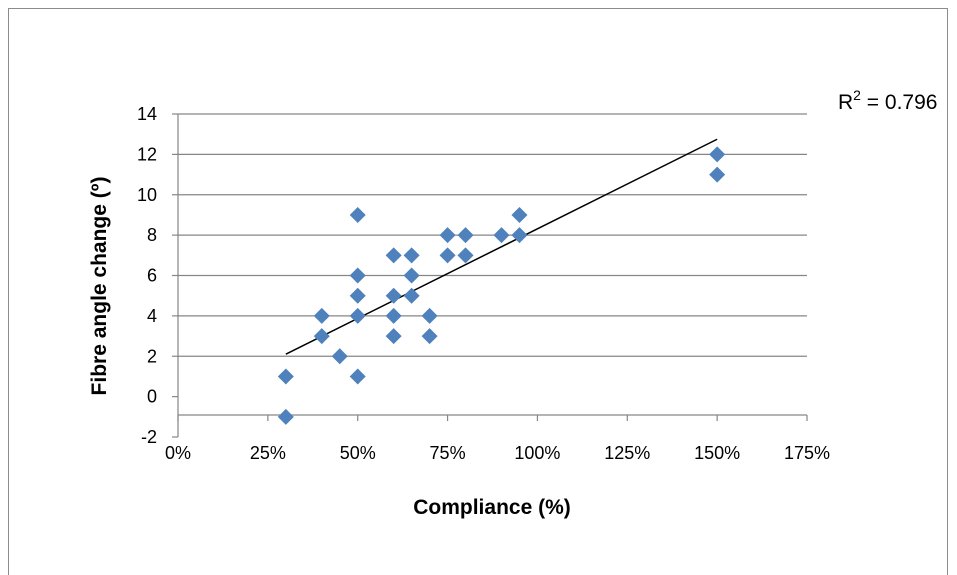  What do you see at coordinates (448, 453) in the screenshot?
I see `x-tick-label: 75%` at bounding box center [448, 453].